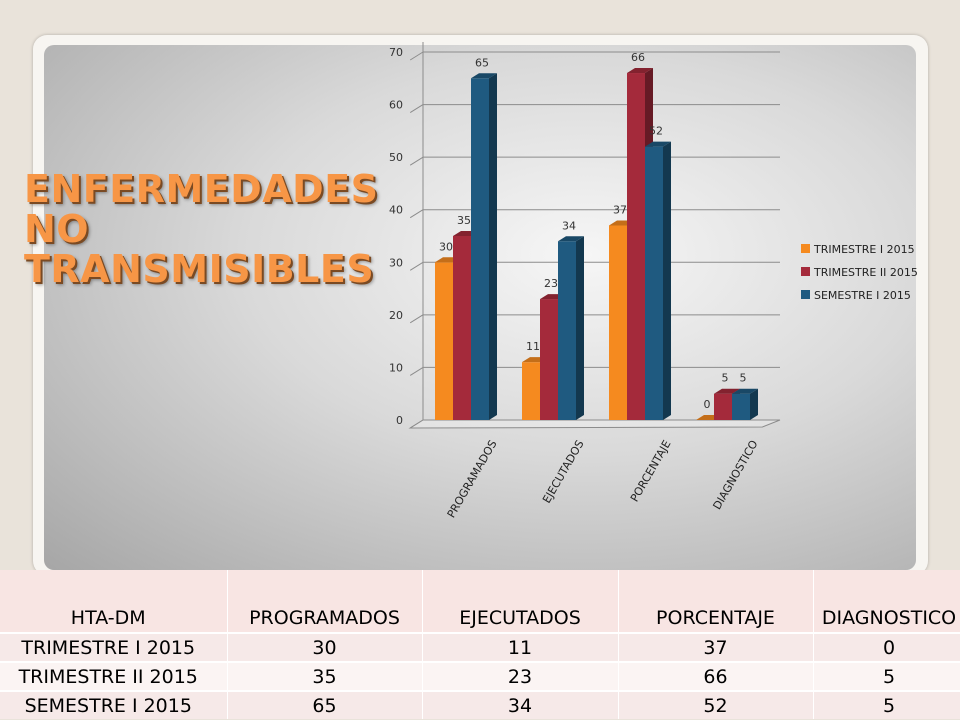 The image size is (960, 720). I want to click on legend-label: TRIMESTRE II 2015, so click(865, 272).